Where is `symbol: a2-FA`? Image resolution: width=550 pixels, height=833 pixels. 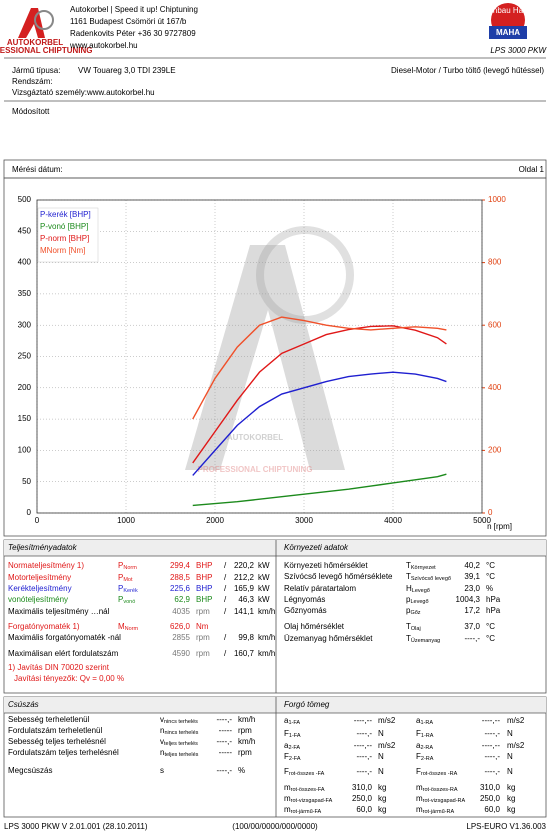
symbol: a2-FA is located at coordinates (292, 746).